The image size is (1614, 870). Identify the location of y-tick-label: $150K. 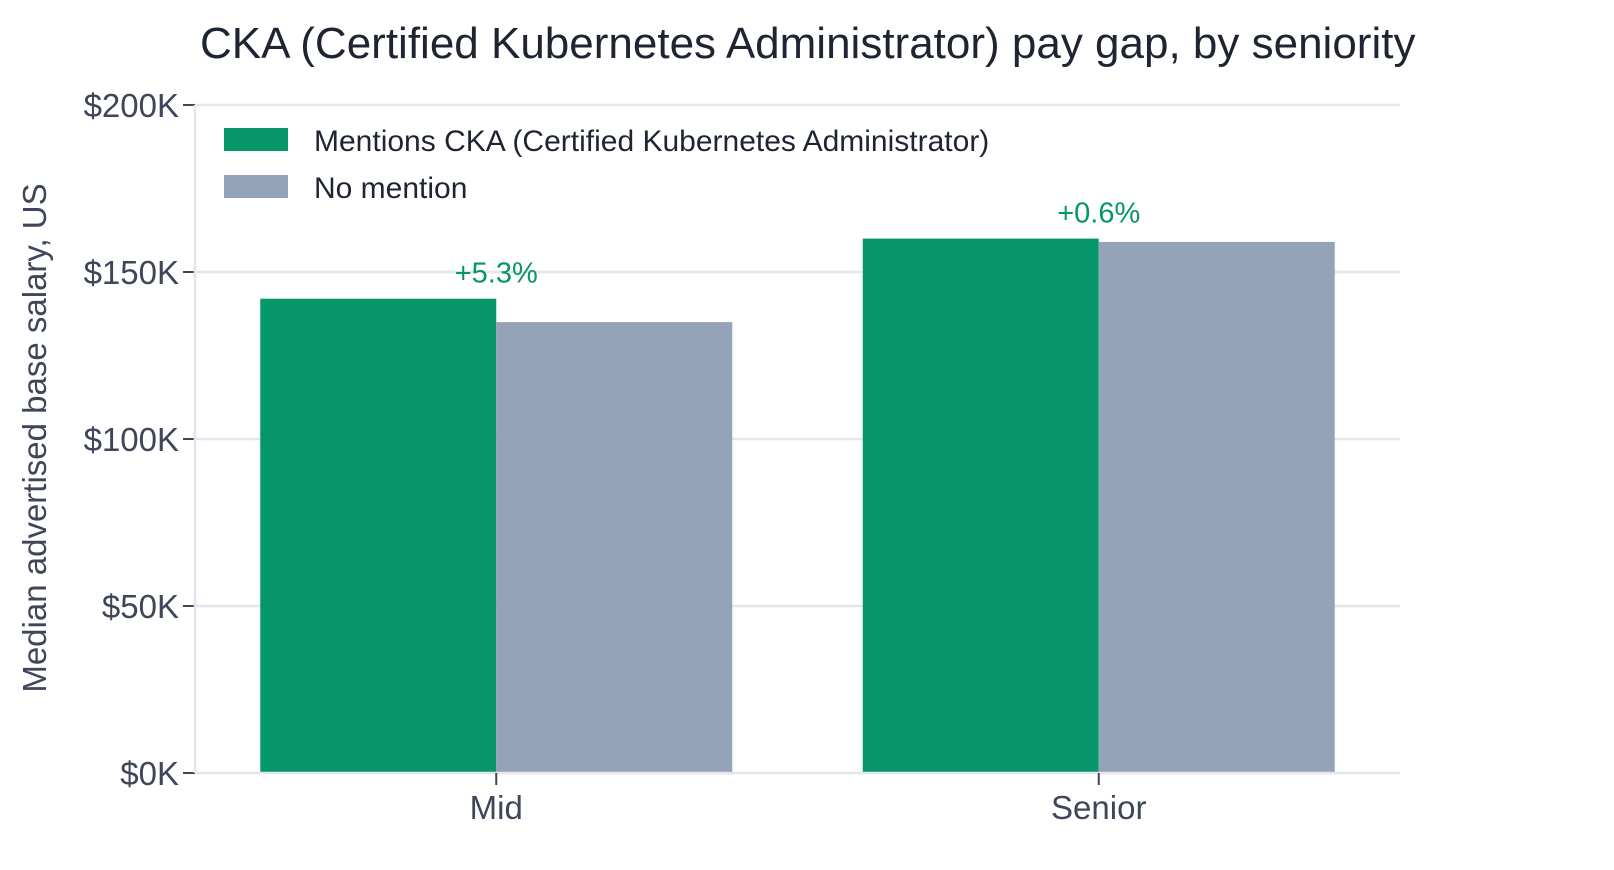
(131, 272).